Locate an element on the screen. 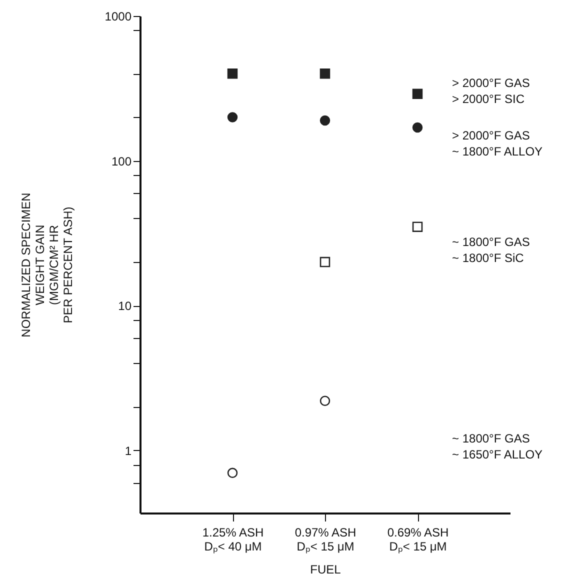 The image size is (578, 581). annotation: ~ 1800°F GAS ~ 1650°F ALLOY is located at coordinates (497, 446).